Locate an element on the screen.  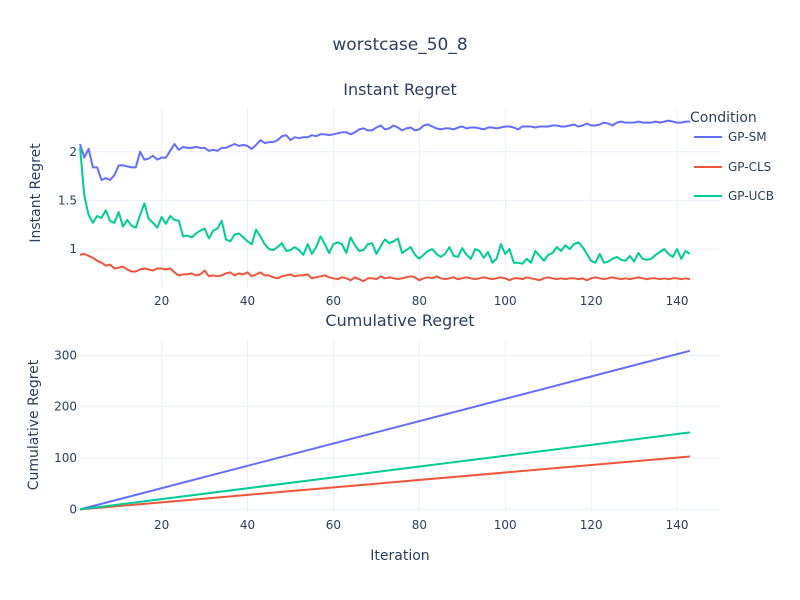
legend-label-gp-ucb: GP-UCB is located at coordinates (751, 196).